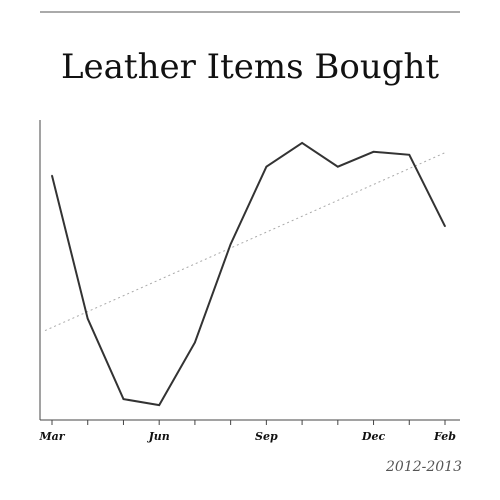 The image size is (500, 500). I want to click on data-point-sep, so click(266, 166).